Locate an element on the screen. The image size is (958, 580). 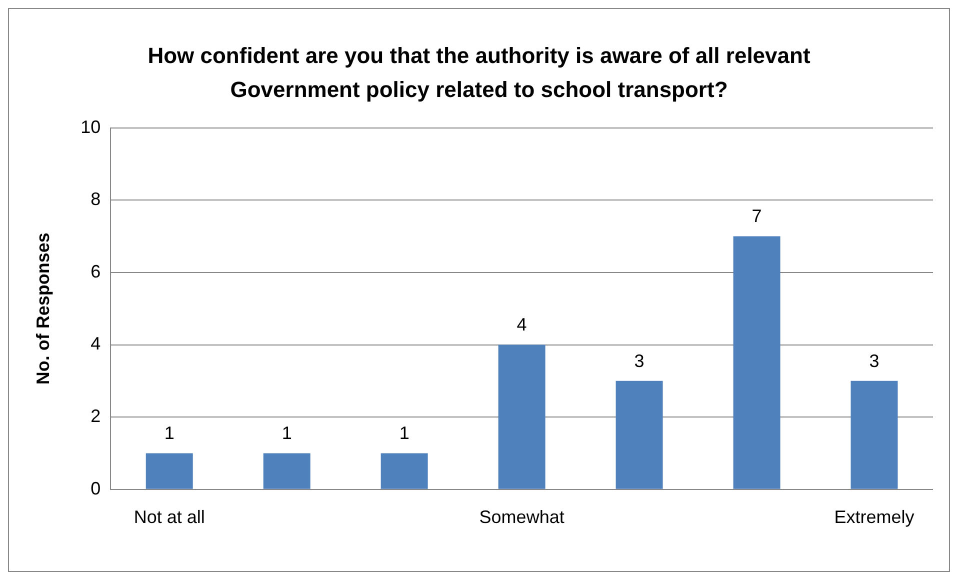
x-tick-label: Somewhat is located at coordinates (521, 517).